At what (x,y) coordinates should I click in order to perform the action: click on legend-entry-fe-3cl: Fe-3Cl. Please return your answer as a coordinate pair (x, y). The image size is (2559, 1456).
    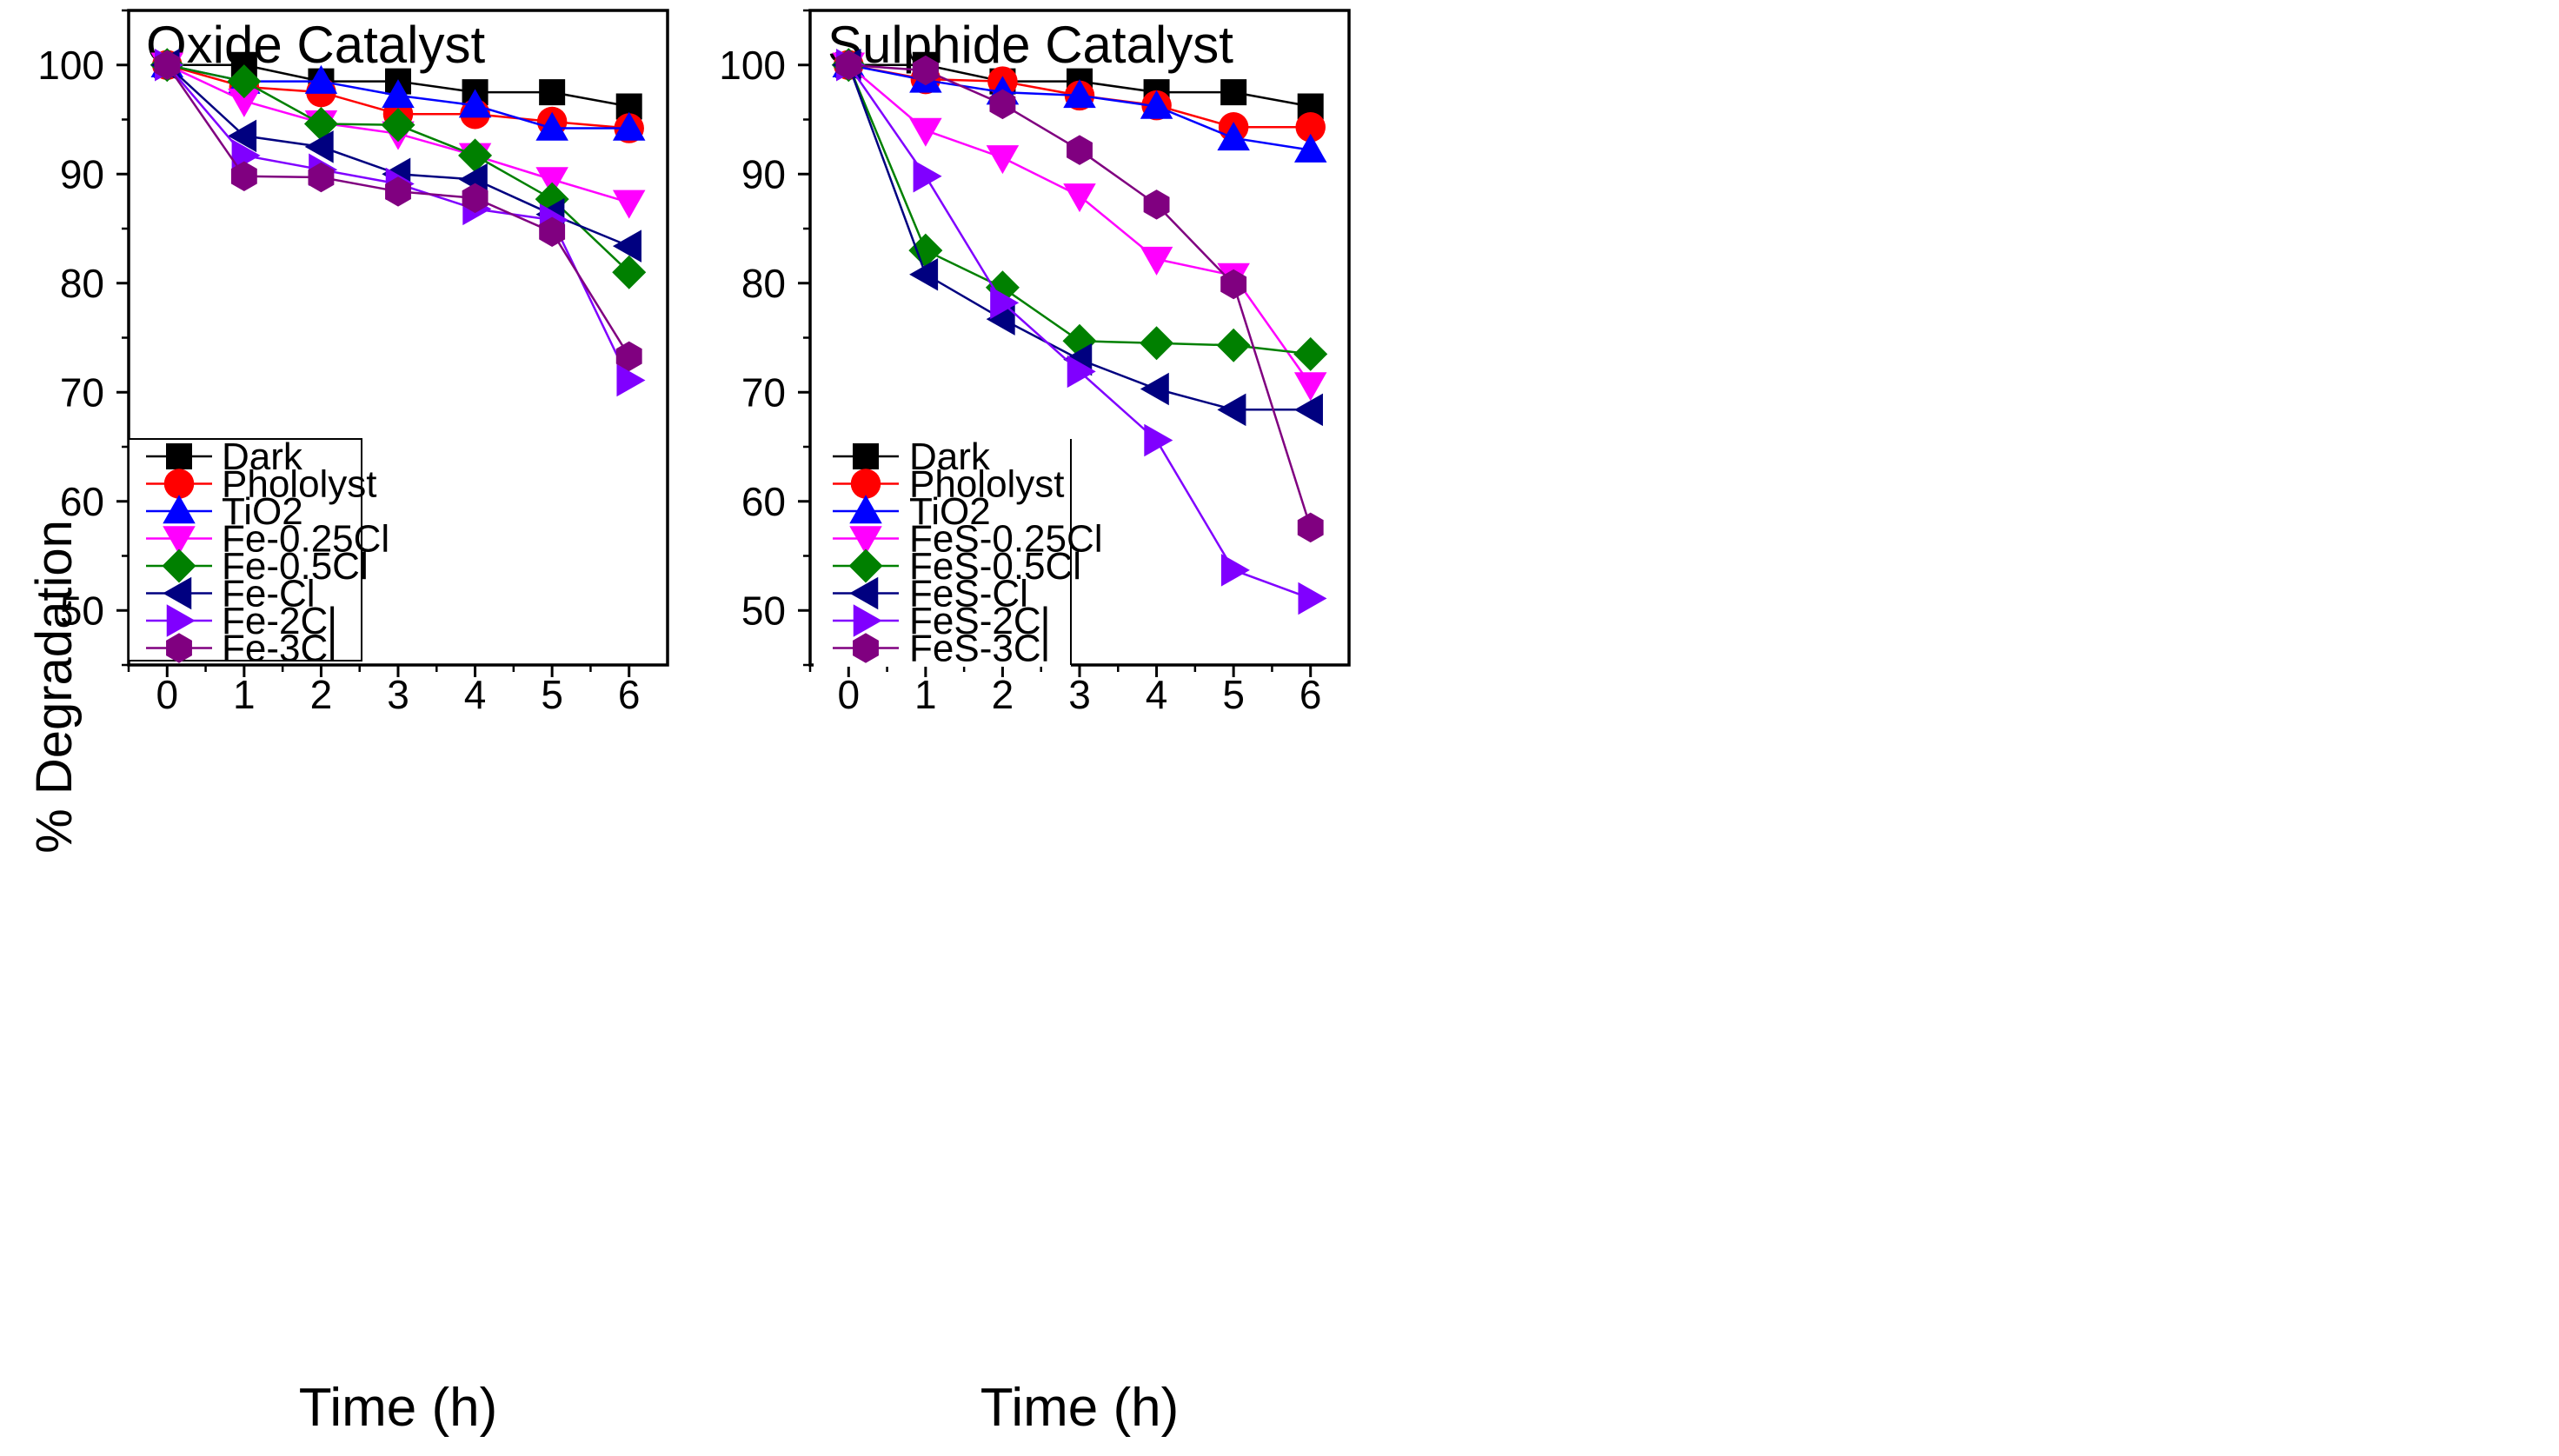
    Looking at the image, I should click on (241, 649).